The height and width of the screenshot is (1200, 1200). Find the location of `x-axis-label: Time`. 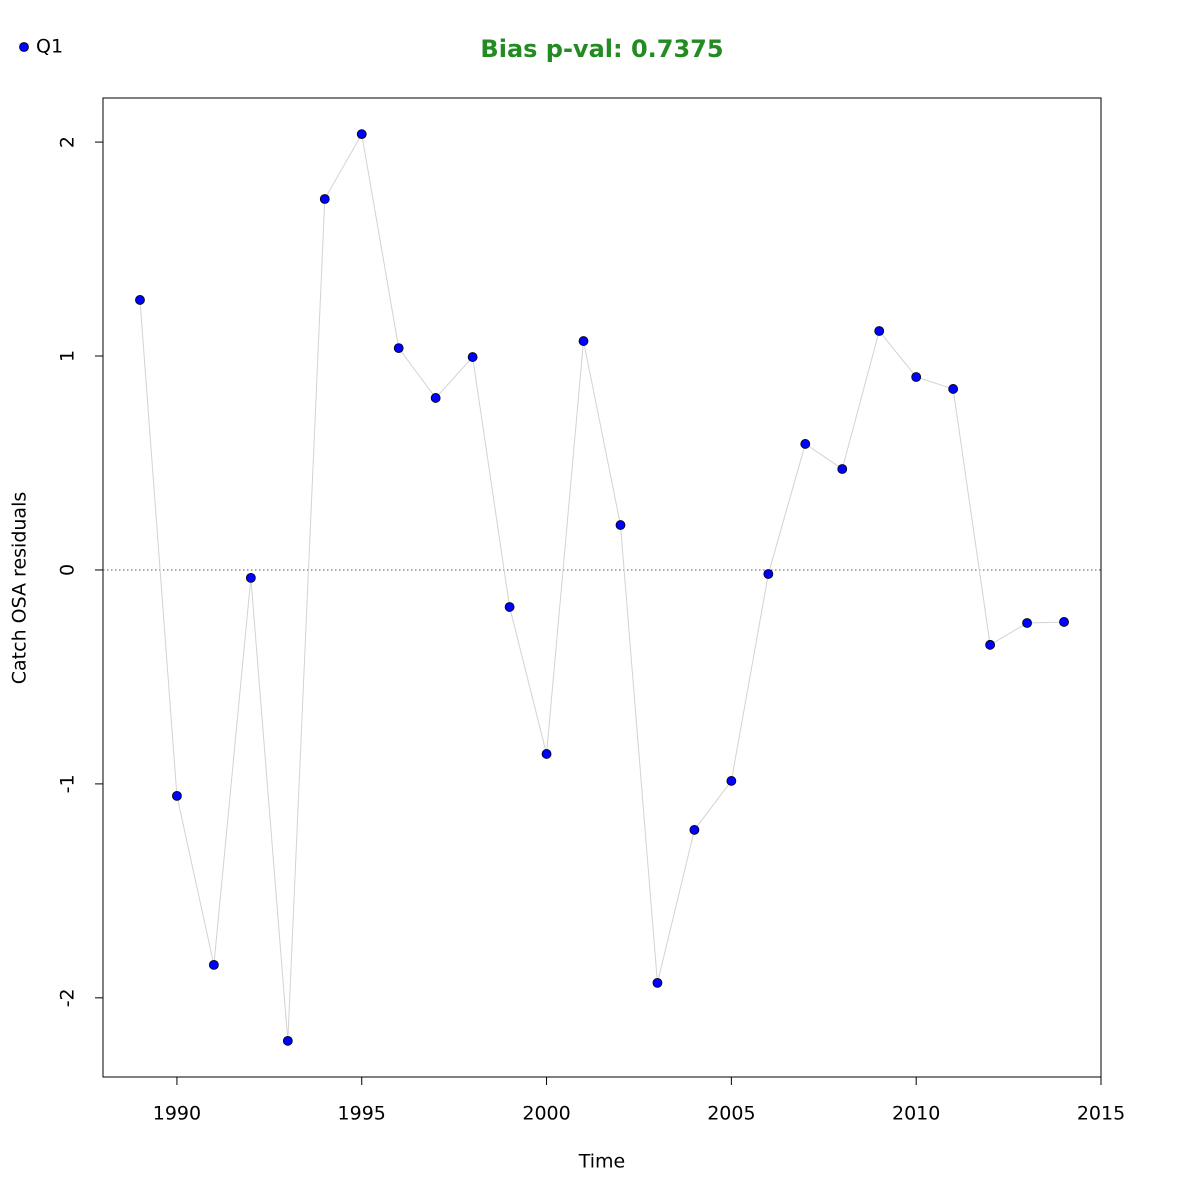

x-axis-label: Time is located at coordinates (602, 1162).